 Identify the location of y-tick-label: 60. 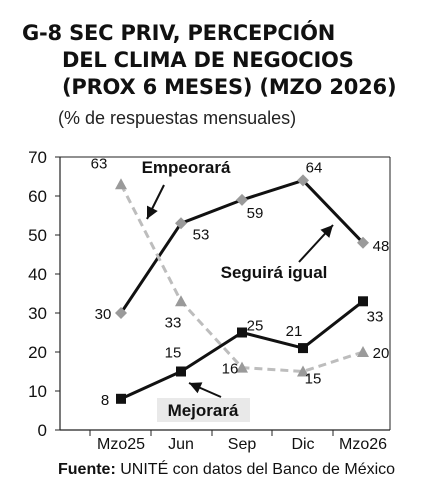
(37, 196).